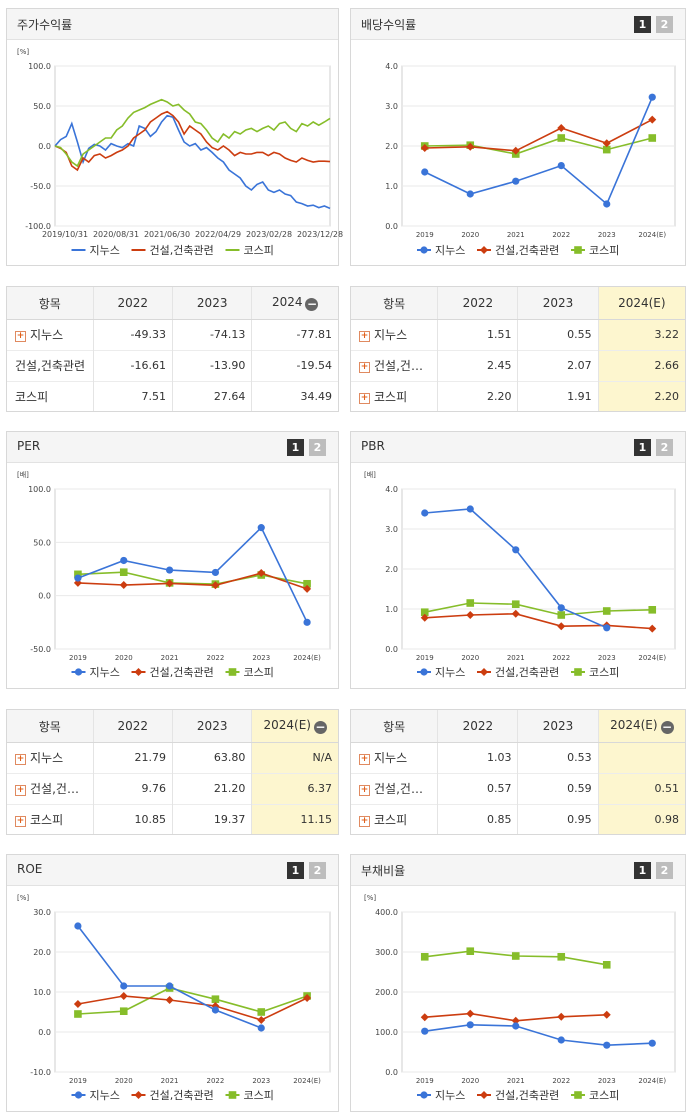  I want to click on table-cell: -74.13, so click(211, 335).